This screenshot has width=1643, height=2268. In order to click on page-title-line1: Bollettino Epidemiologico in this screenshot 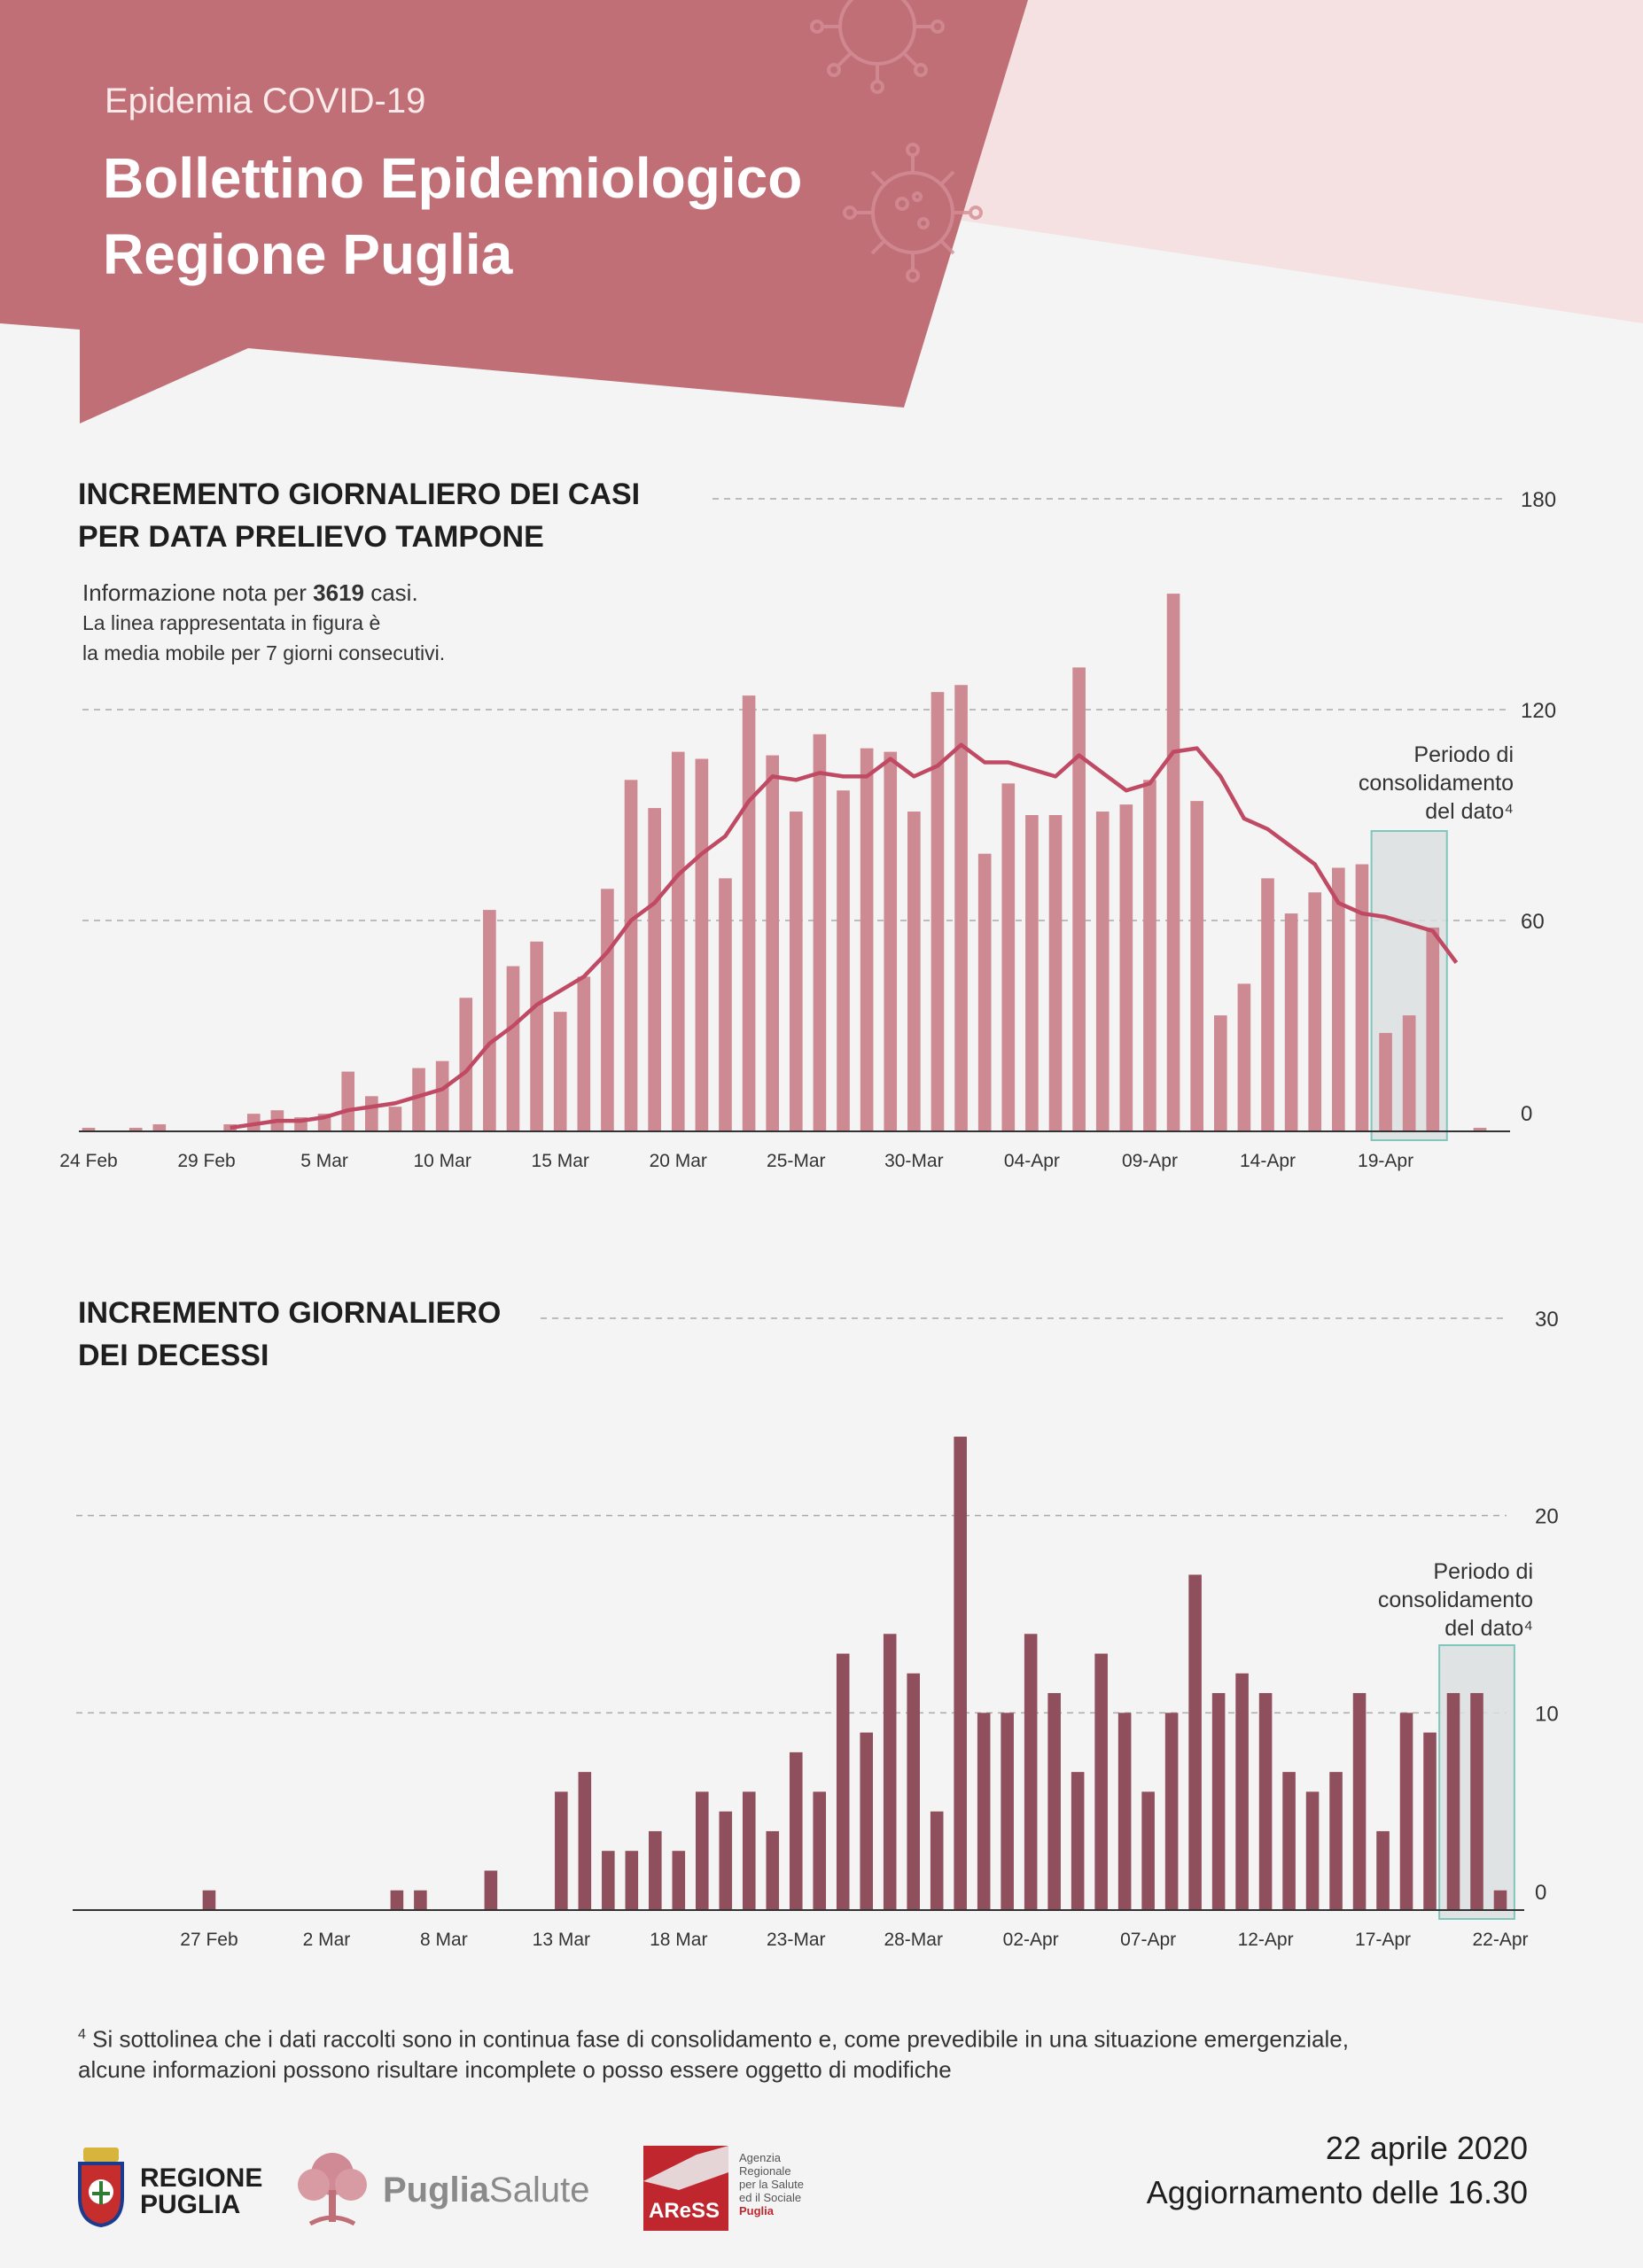, I will do `click(453, 178)`.